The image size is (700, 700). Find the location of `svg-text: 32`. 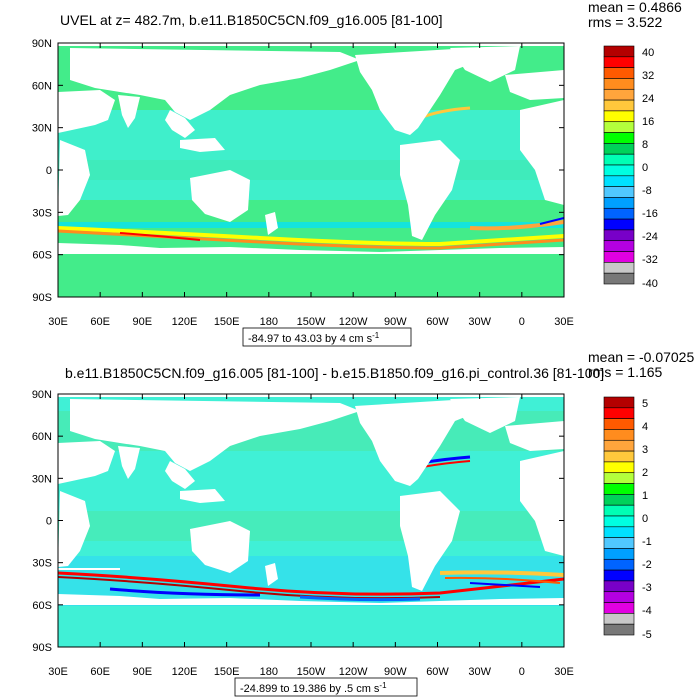

svg-text: 32 is located at coordinates (648, 76).